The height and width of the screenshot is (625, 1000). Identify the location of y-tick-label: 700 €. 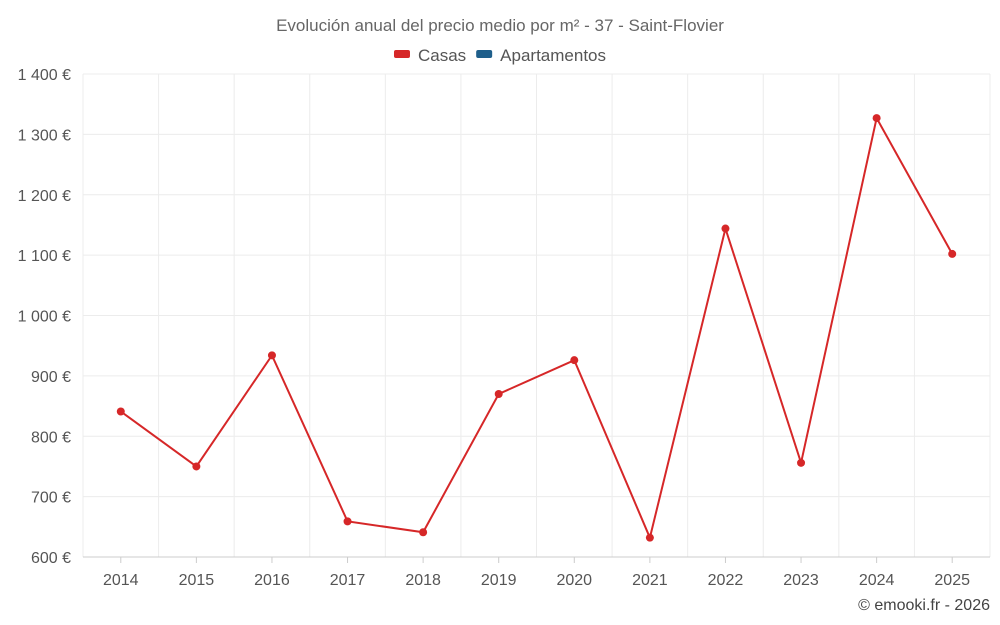
(51, 498).